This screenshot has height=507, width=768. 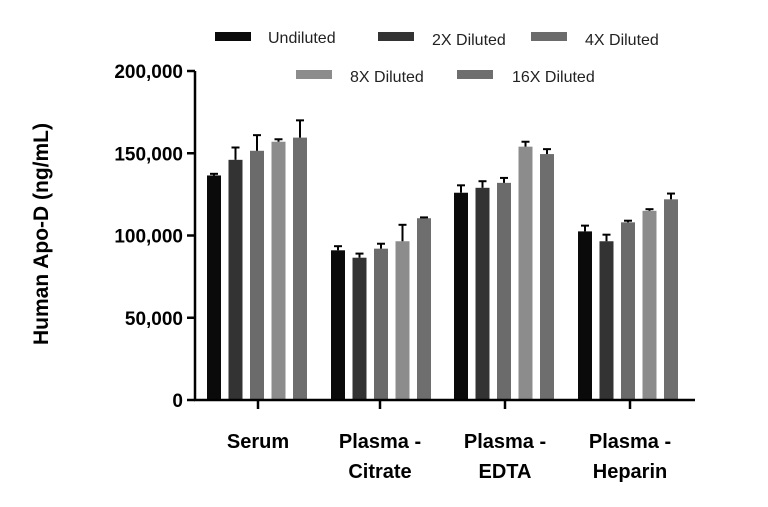 I want to click on y-axis-title: Human Apo-D (ng/mL), so click(x=41, y=234).